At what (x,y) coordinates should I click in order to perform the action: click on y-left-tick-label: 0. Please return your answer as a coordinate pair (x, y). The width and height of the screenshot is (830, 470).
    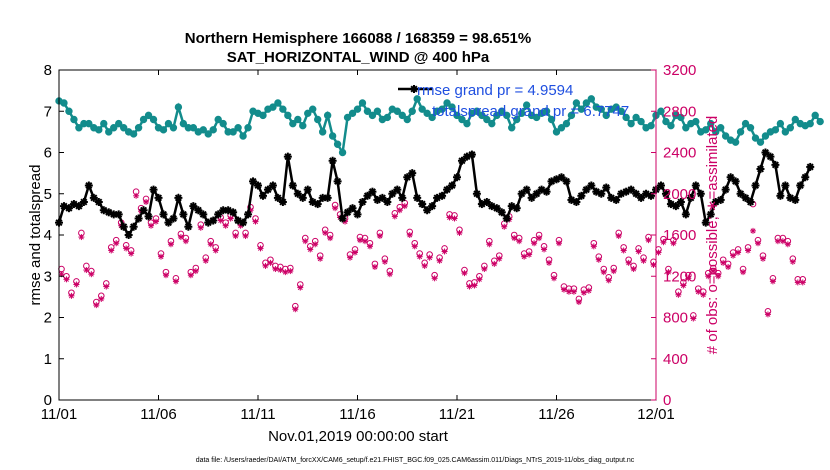
    Looking at the image, I should click on (48, 400).